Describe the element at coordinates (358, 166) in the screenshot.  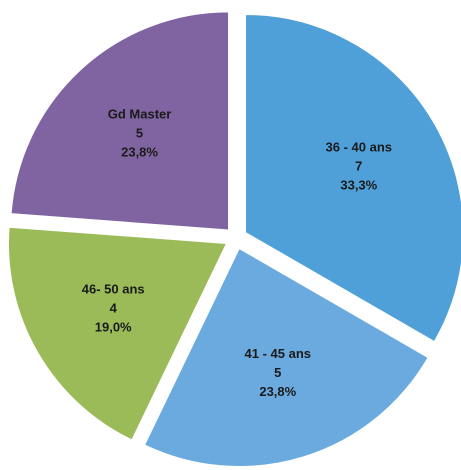
I see `slice-value-label: 7` at that location.